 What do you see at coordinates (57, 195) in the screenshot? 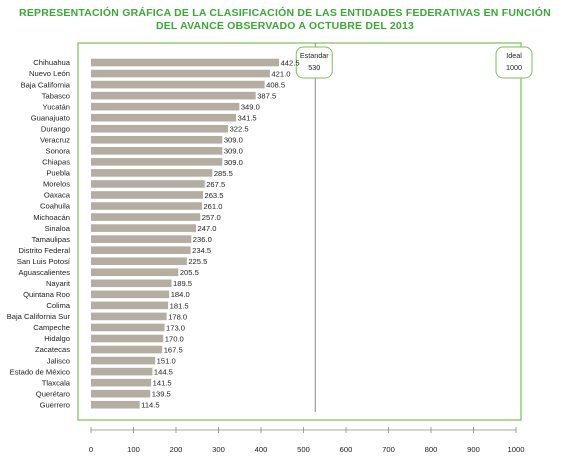
I see `category-label: Oaxaca` at bounding box center [57, 195].